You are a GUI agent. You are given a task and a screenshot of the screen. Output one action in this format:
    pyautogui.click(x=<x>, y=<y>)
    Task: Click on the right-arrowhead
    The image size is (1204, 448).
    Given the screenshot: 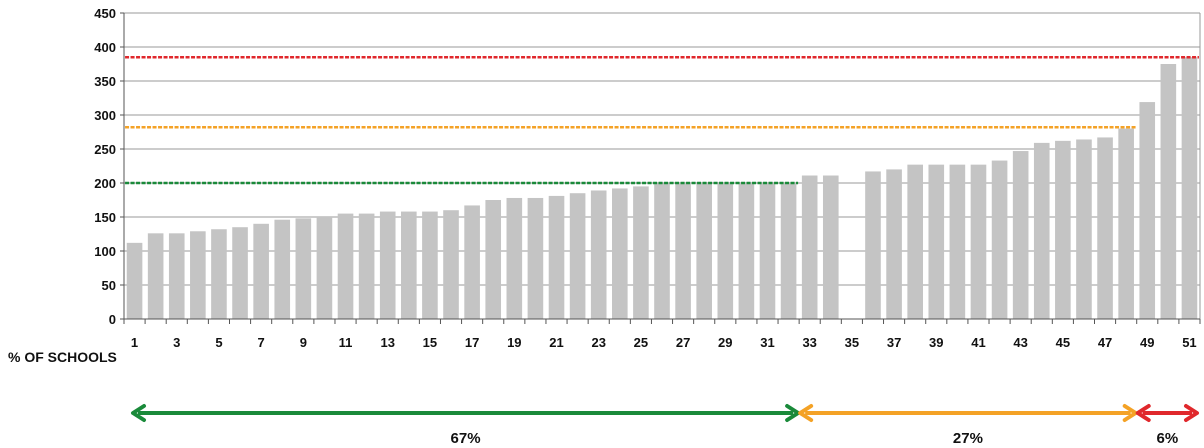 What is the action you would take?
    pyautogui.click(x=1191, y=413)
    